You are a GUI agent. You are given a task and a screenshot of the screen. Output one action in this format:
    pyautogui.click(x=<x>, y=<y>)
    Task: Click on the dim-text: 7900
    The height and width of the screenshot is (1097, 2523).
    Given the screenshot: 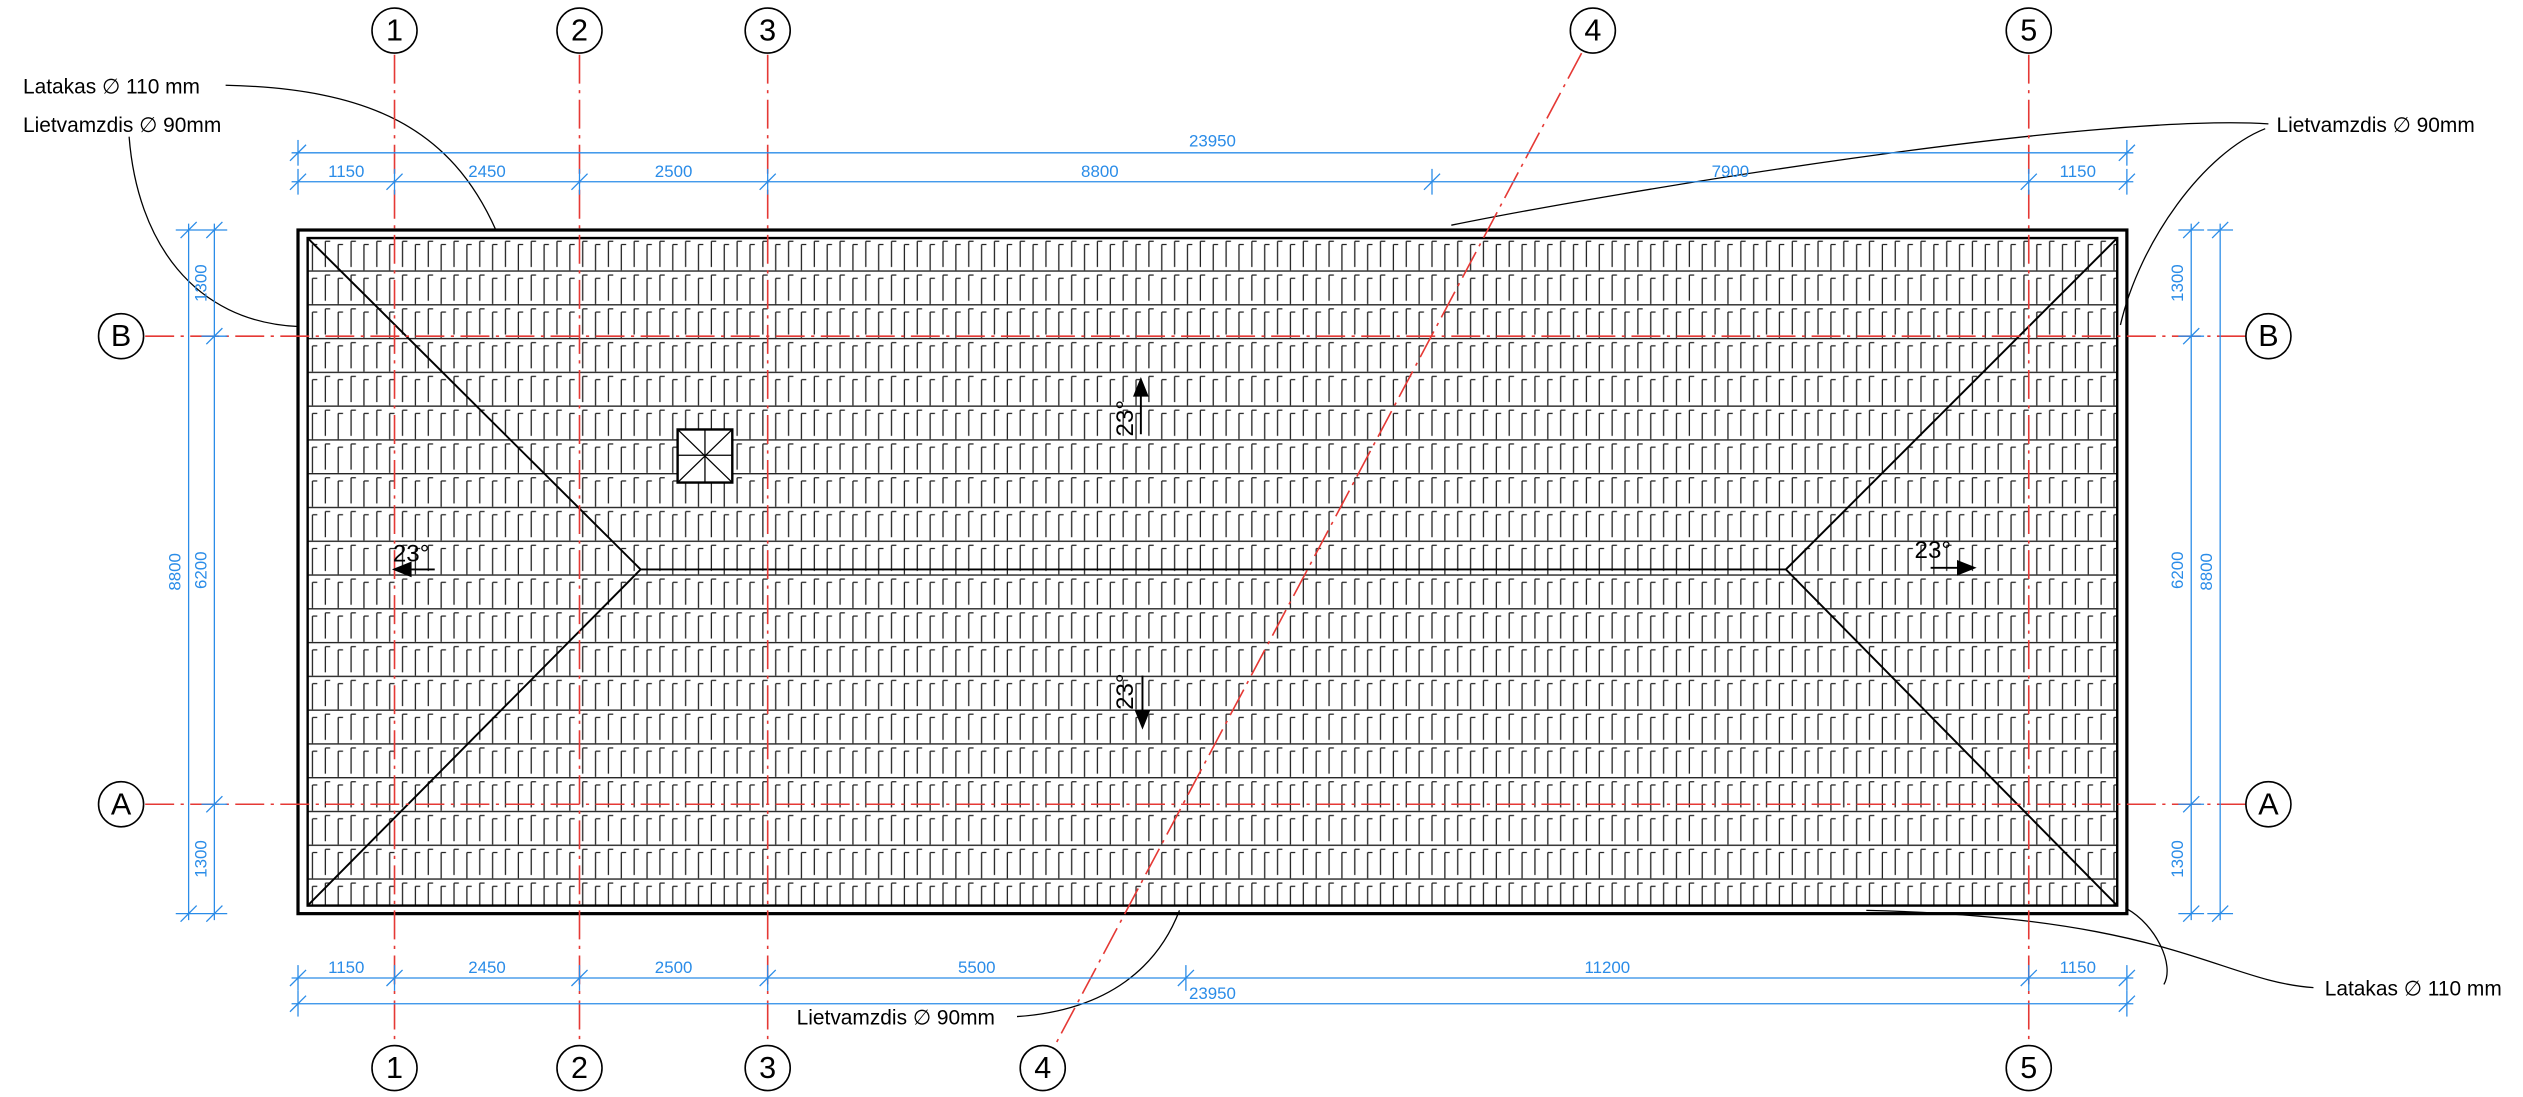 What is the action you would take?
    pyautogui.click(x=1731, y=171)
    